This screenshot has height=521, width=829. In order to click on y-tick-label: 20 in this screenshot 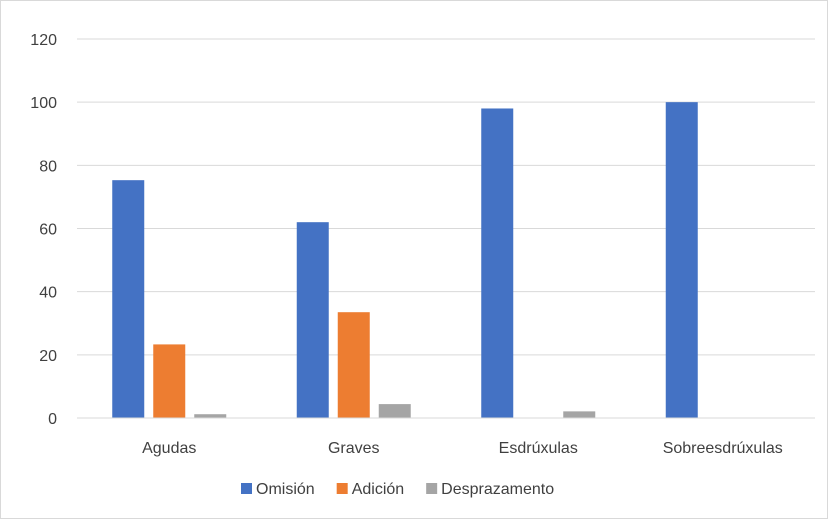, I will do `click(48, 356)`.